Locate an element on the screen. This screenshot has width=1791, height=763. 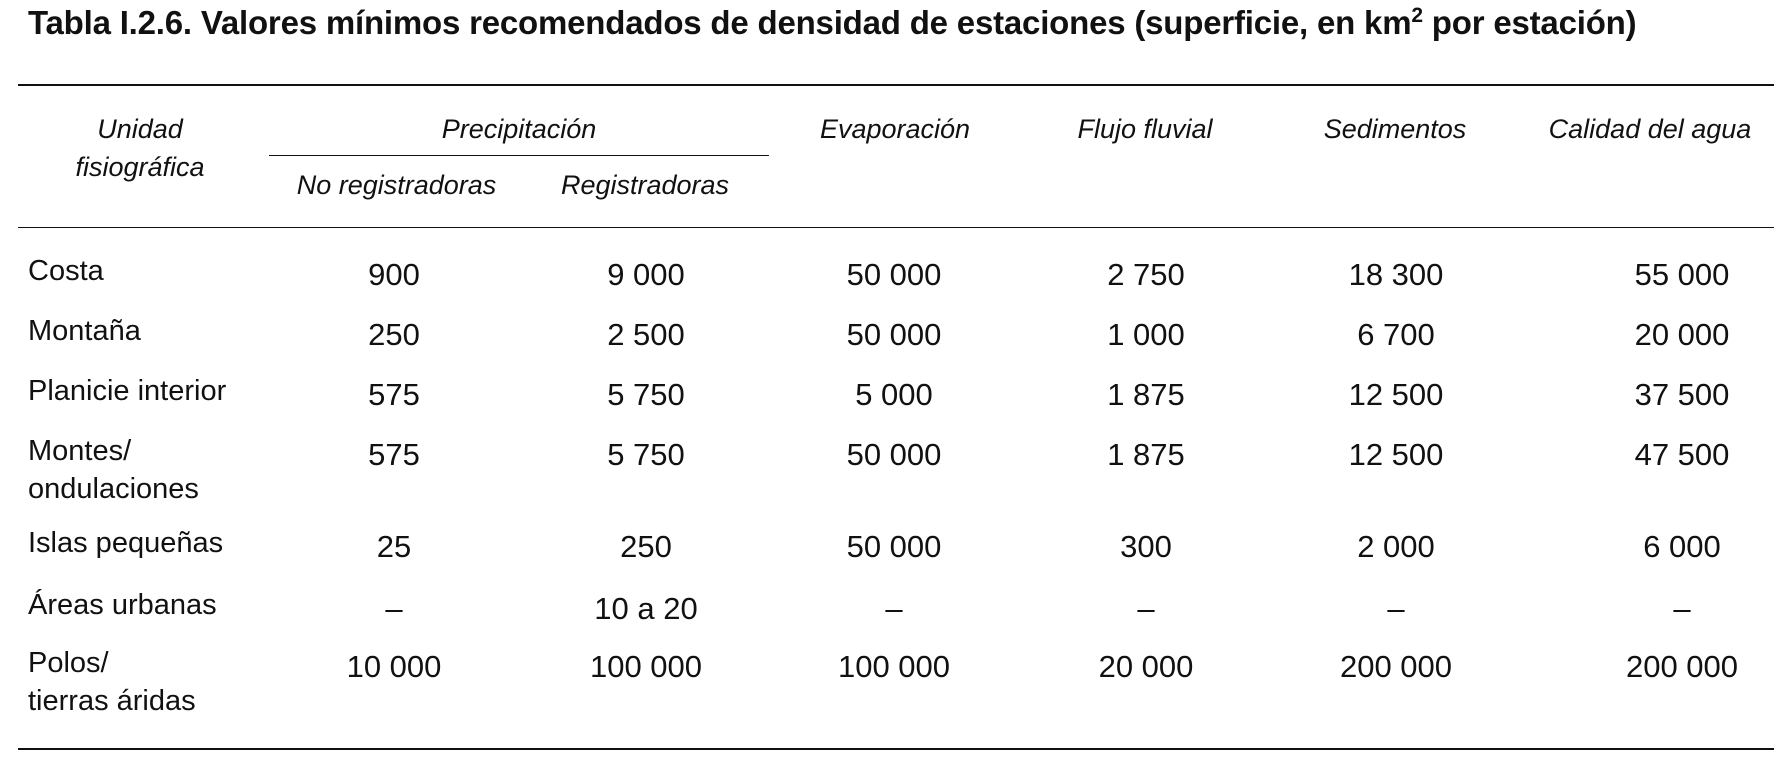
row-label: Islas pequeñas is located at coordinates (125, 543).